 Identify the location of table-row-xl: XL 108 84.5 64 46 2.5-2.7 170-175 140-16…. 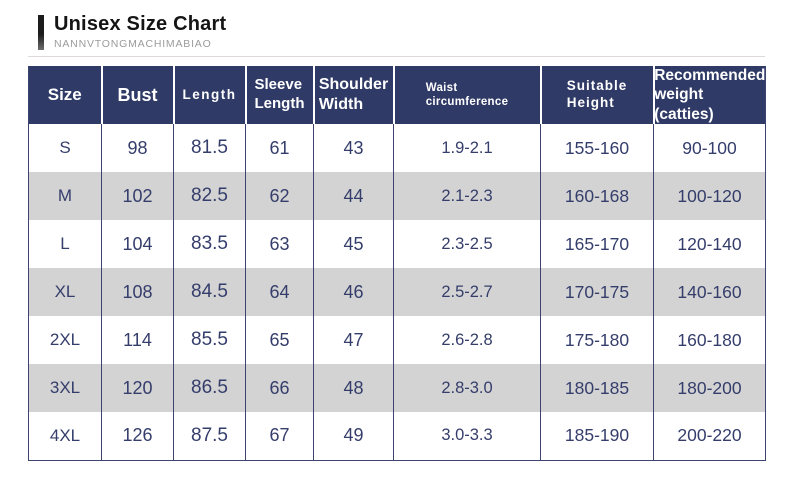
(397, 292).